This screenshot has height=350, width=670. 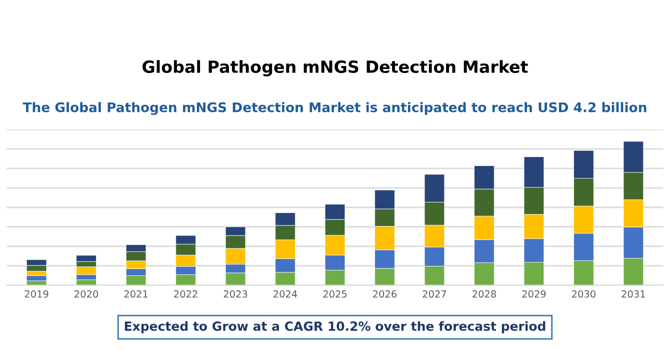 I want to click on x-tick-label: 2020, so click(x=86, y=294).